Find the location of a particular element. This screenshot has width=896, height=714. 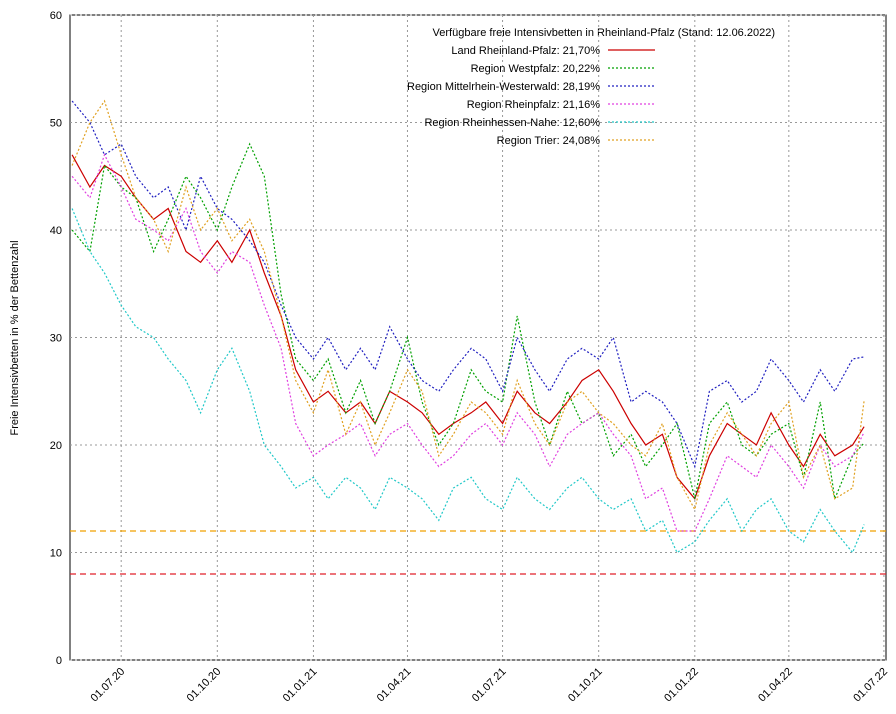

legend-label: Region Trier: 24,08% is located at coordinates (549, 141).